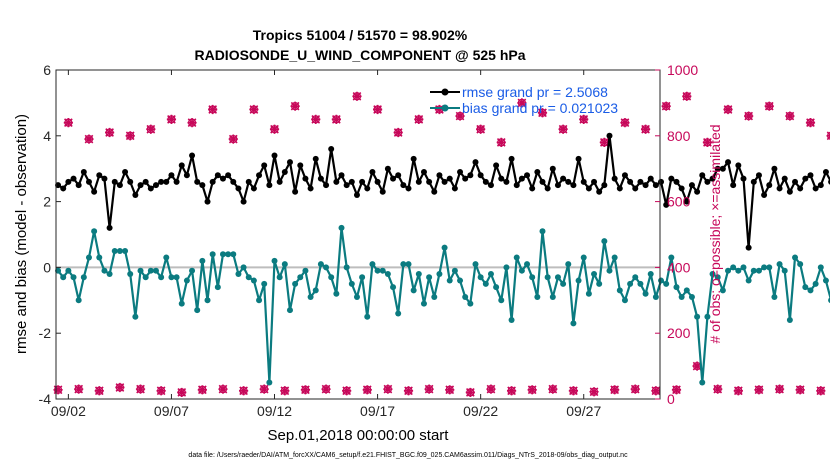  What do you see at coordinates (445, 108) in the screenshot?
I see `legend-bias-marker` at bounding box center [445, 108].